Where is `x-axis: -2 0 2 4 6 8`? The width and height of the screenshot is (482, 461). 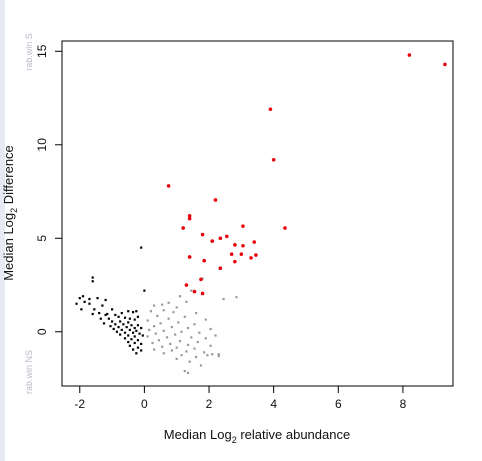 x-axis: -2 0 2 4 6 8 is located at coordinates (240, 398).